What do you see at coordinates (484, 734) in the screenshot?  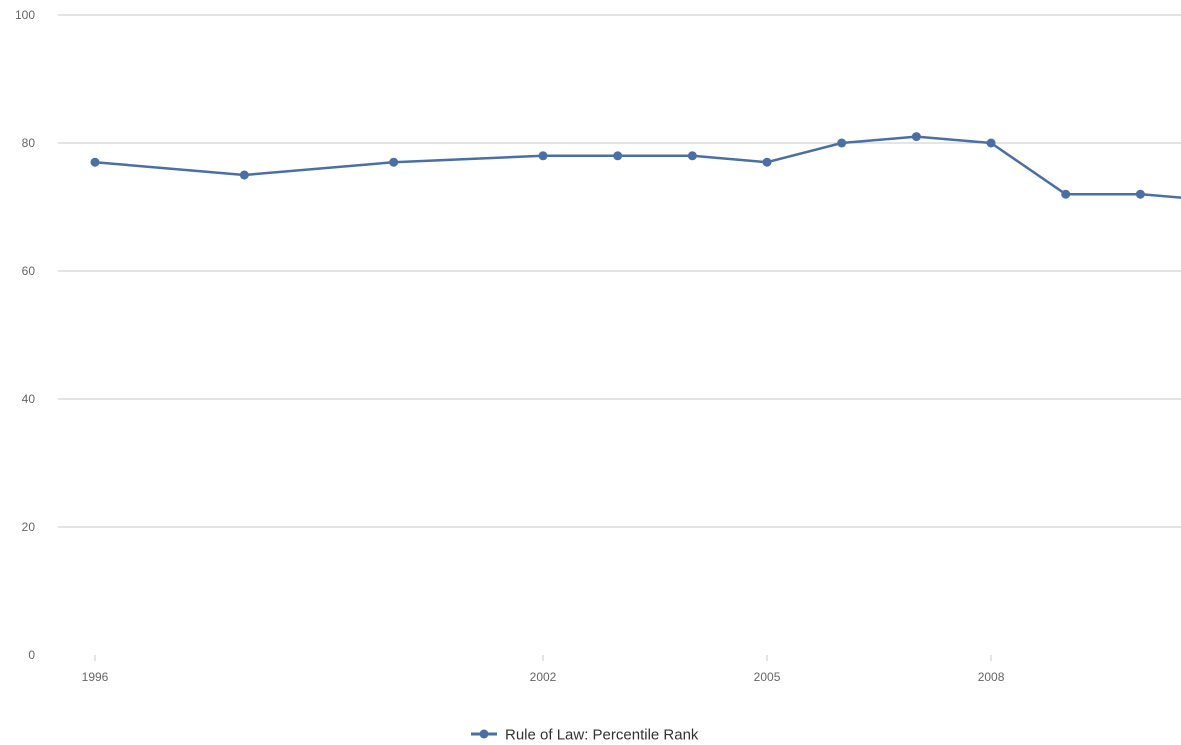 I see `legend-swatch-marker` at bounding box center [484, 734].